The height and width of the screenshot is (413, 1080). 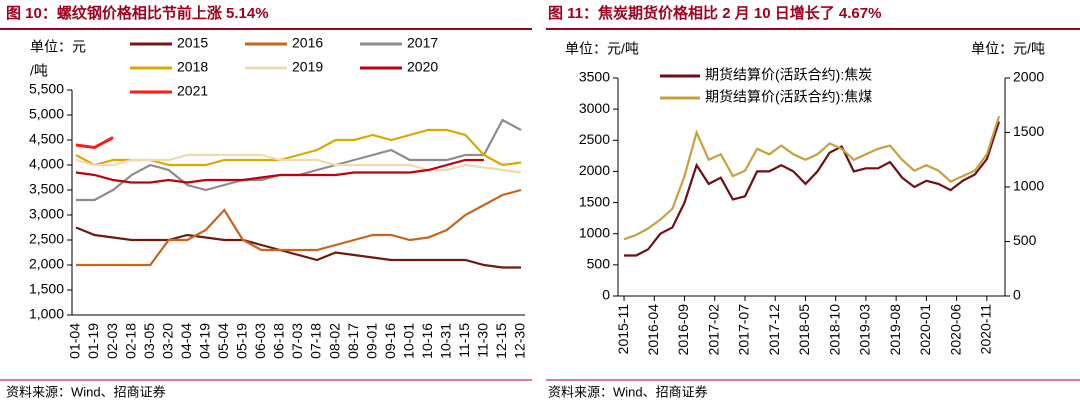 I want to click on x-tick-label: 02-18, so click(x=130, y=341).